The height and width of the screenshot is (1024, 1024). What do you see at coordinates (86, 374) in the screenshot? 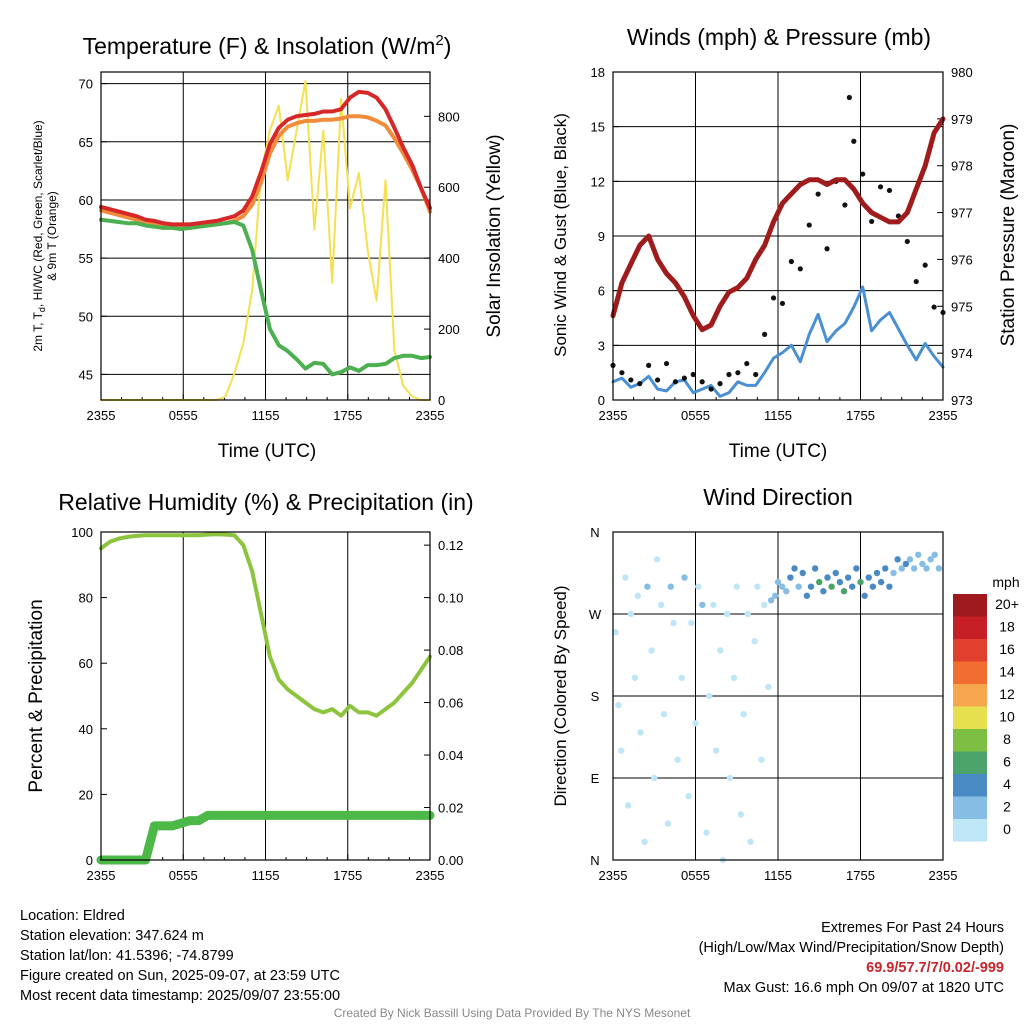
I see `temperature-y-tick-label: 45` at bounding box center [86, 374].